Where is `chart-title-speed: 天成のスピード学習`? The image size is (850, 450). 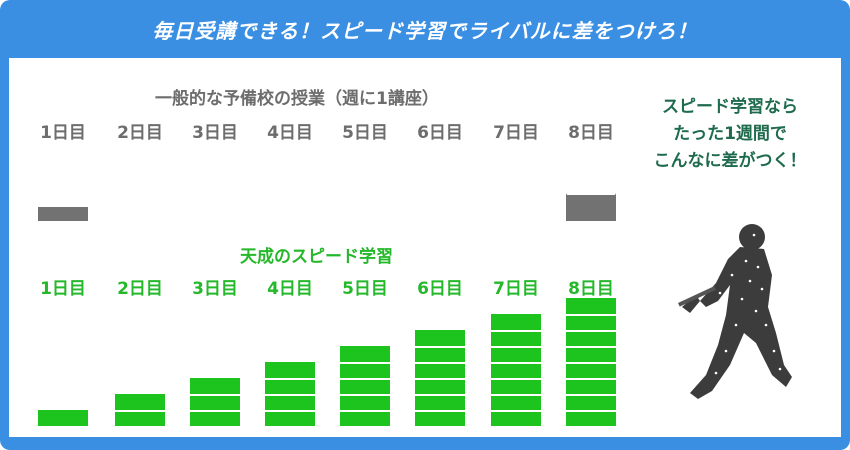 chart-title-speed: 天成のスピード学習 is located at coordinates (316, 257).